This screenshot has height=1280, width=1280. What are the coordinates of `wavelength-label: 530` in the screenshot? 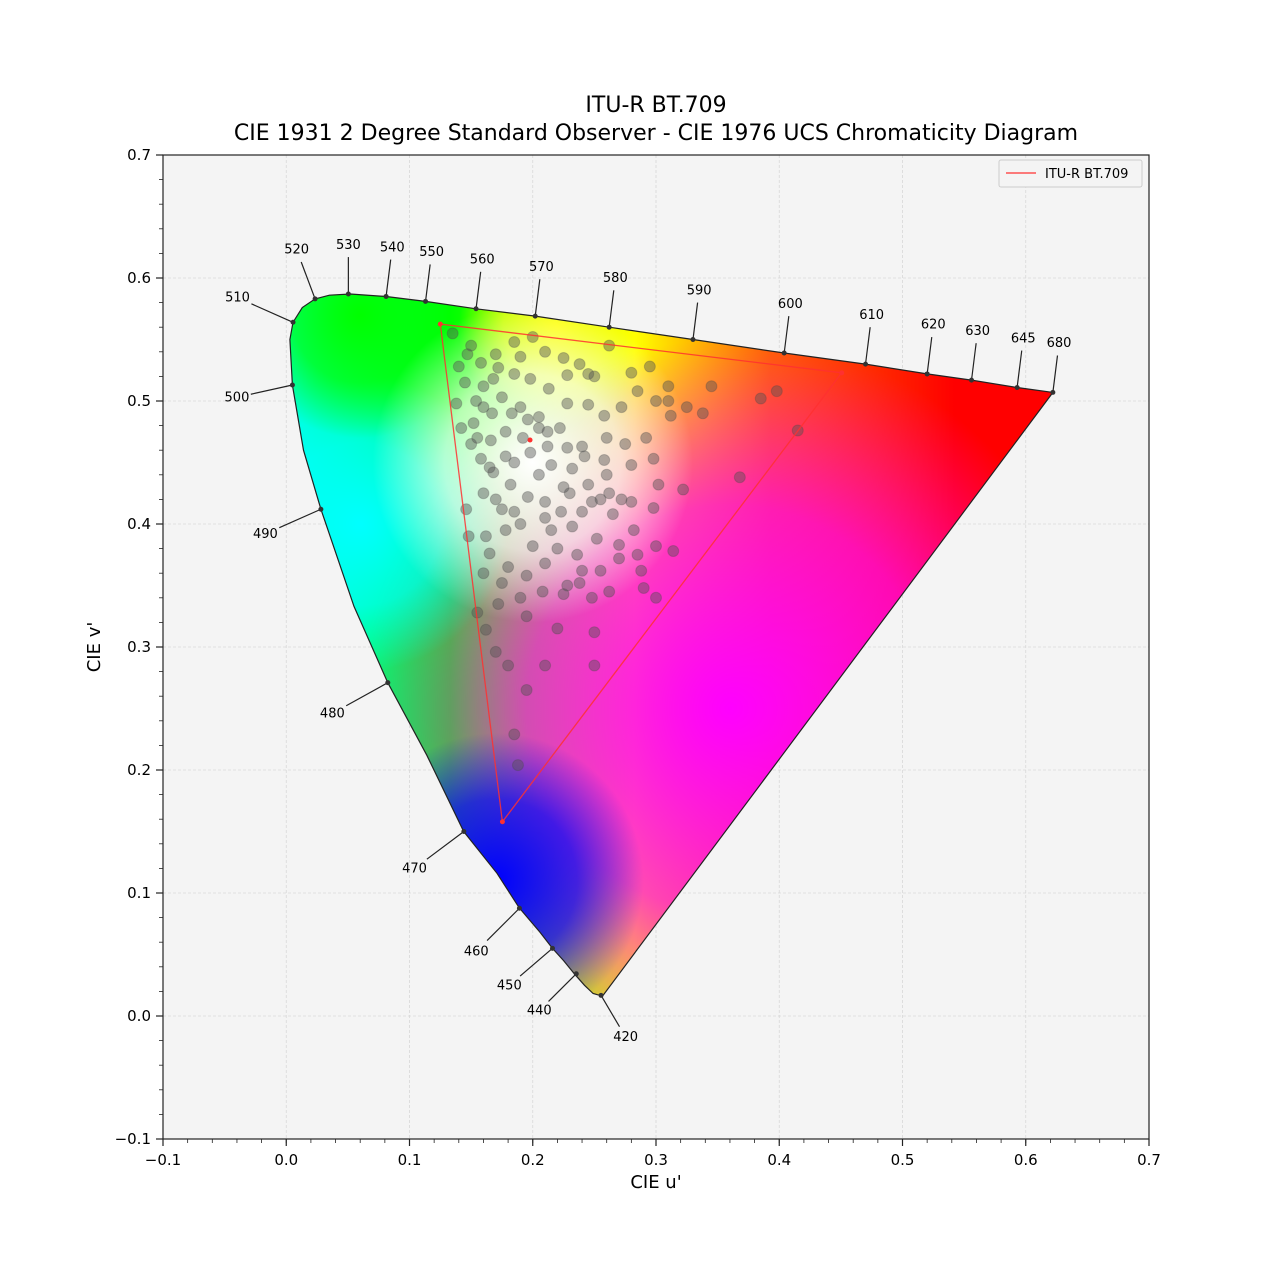 It's located at (348, 245).